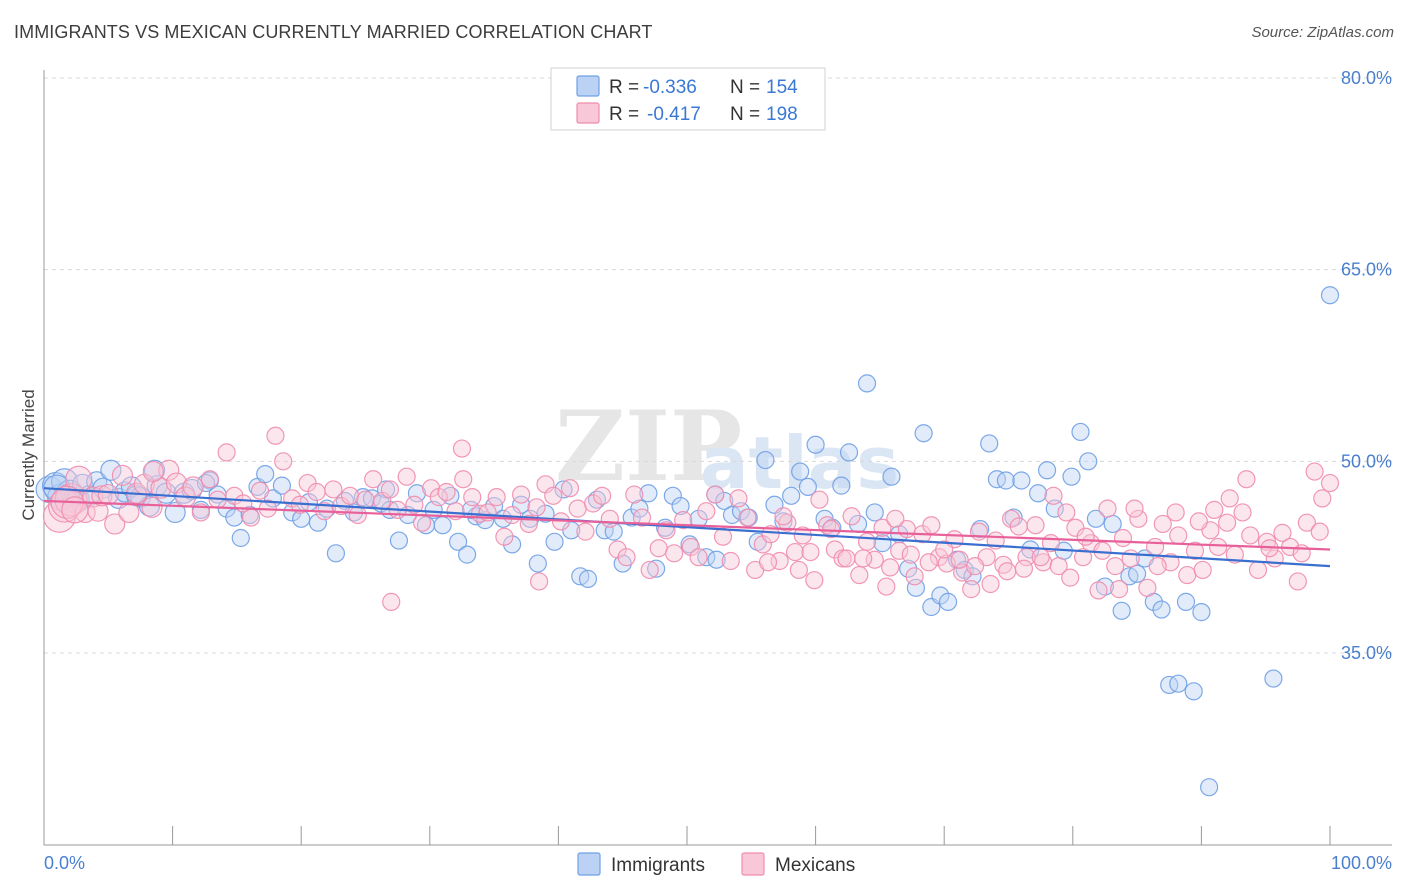  I want to click on legend-r-mexicans: -0.417, so click(674, 114).